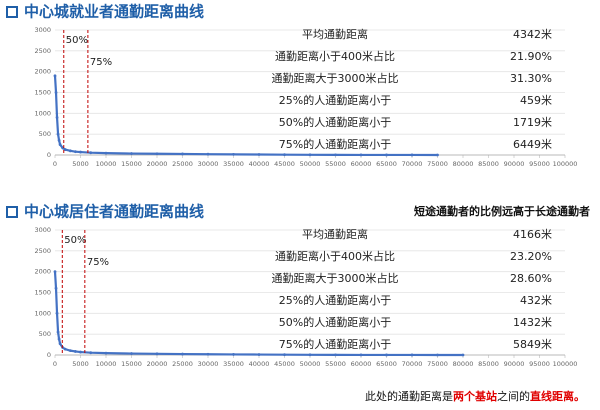 Image resolution: width=600 pixels, height=410 pixels. I want to click on y-tick-label: 500, so click(45, 134).